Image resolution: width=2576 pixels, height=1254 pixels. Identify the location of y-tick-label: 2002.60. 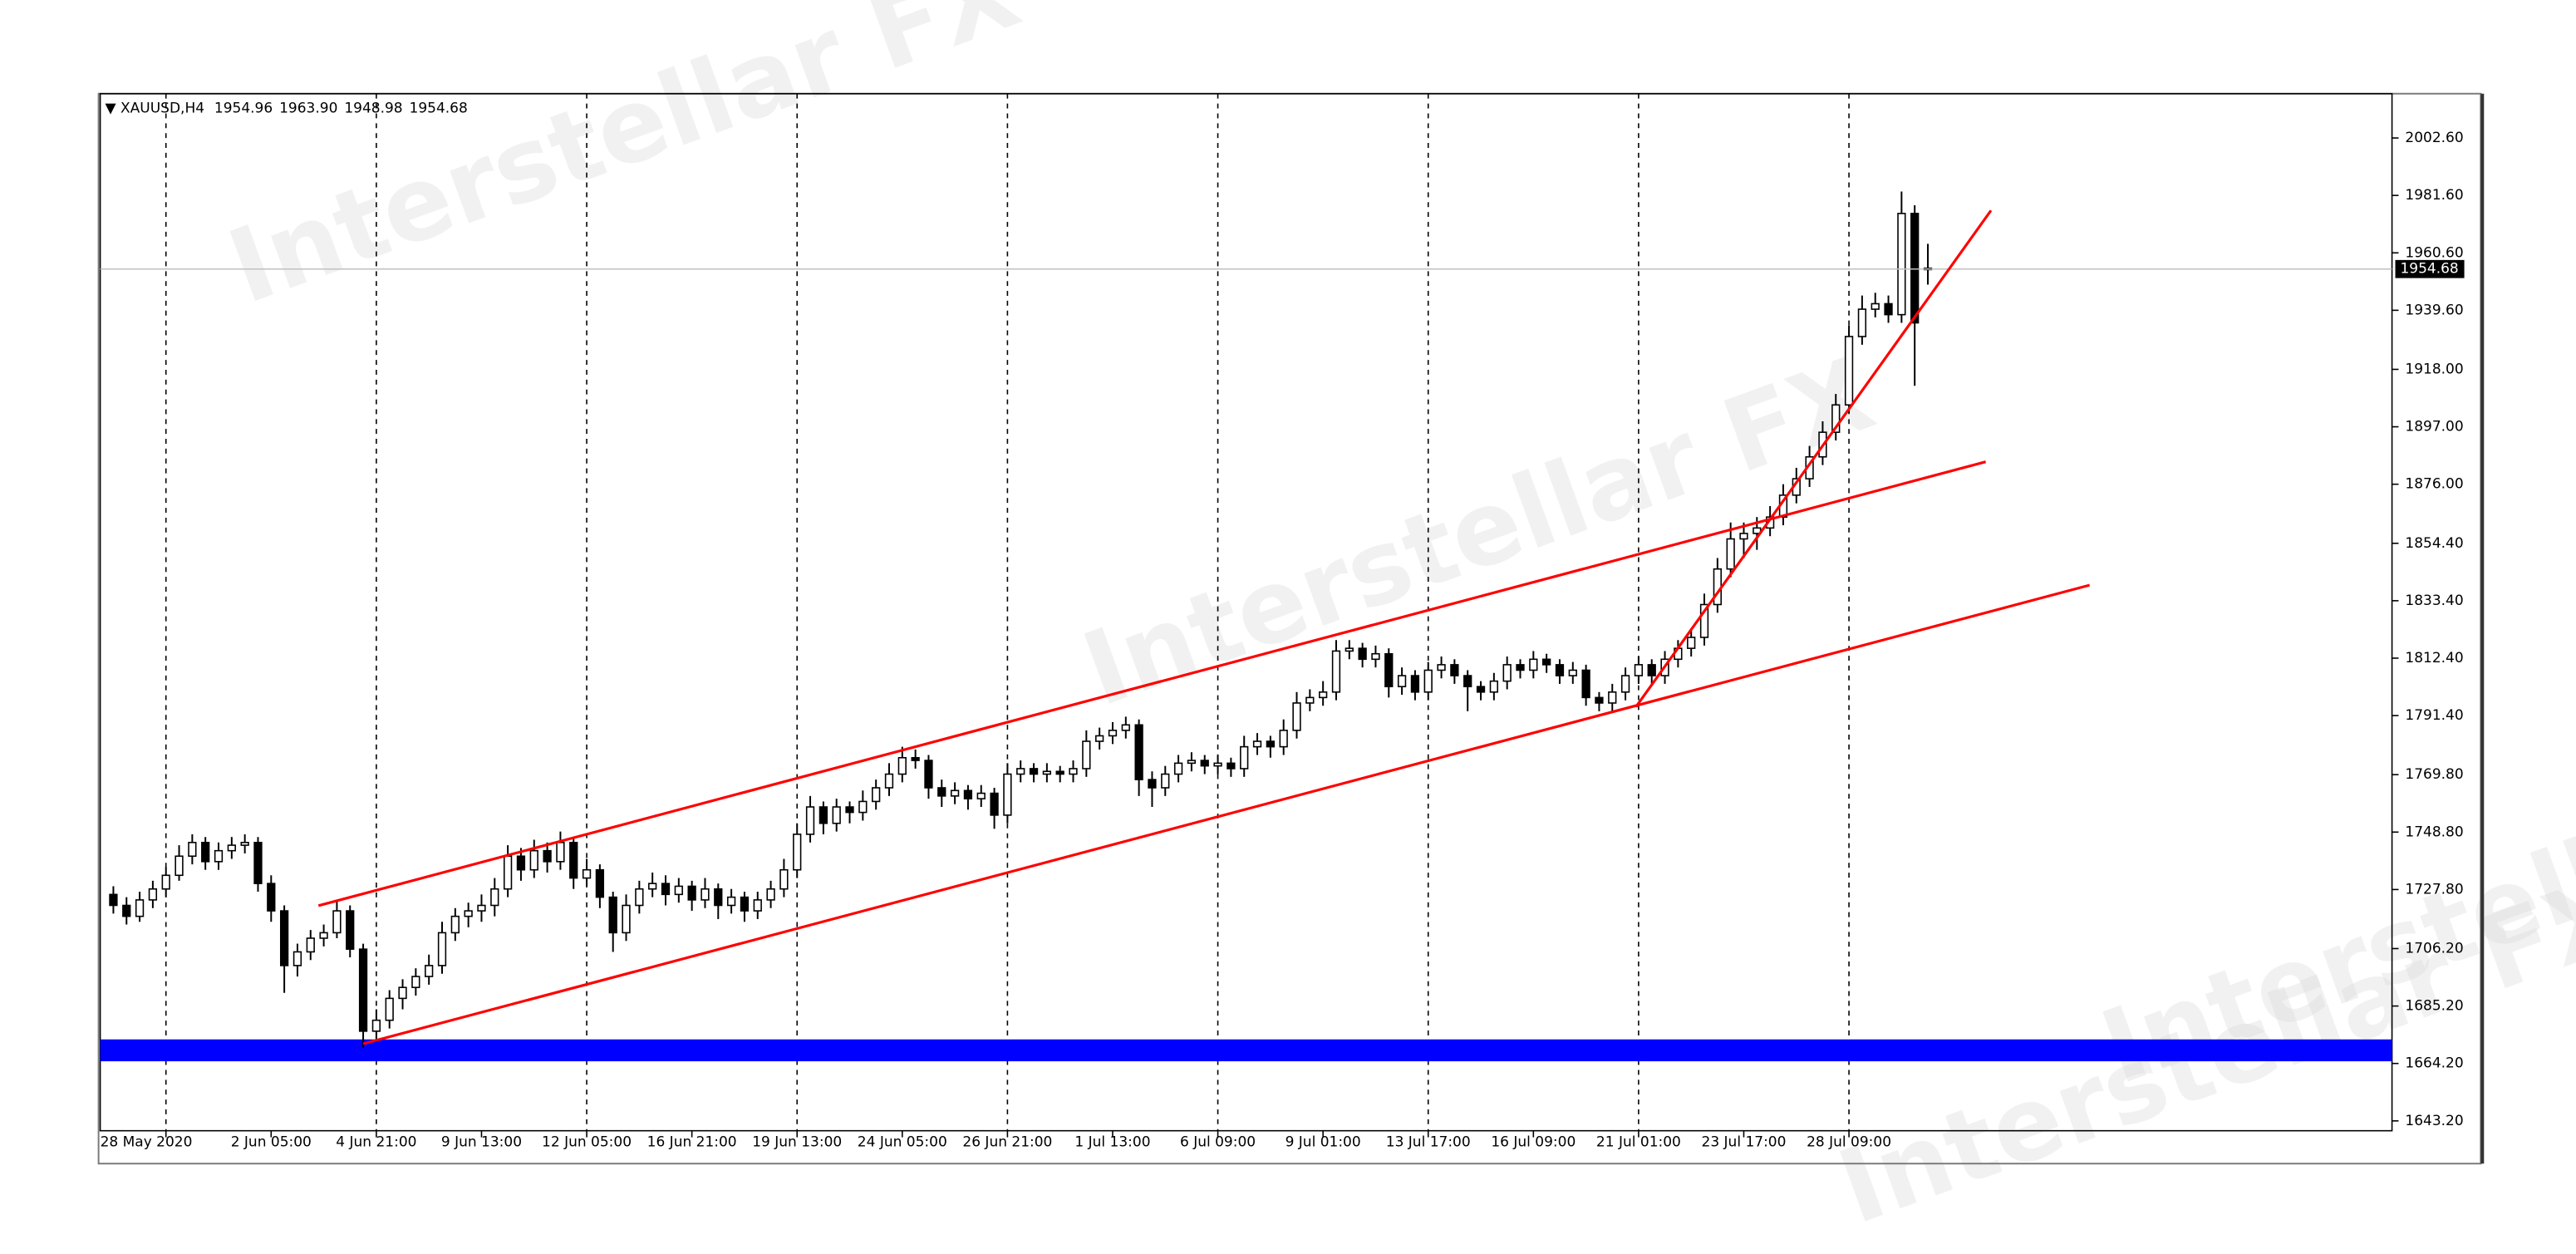
(2434, 138).